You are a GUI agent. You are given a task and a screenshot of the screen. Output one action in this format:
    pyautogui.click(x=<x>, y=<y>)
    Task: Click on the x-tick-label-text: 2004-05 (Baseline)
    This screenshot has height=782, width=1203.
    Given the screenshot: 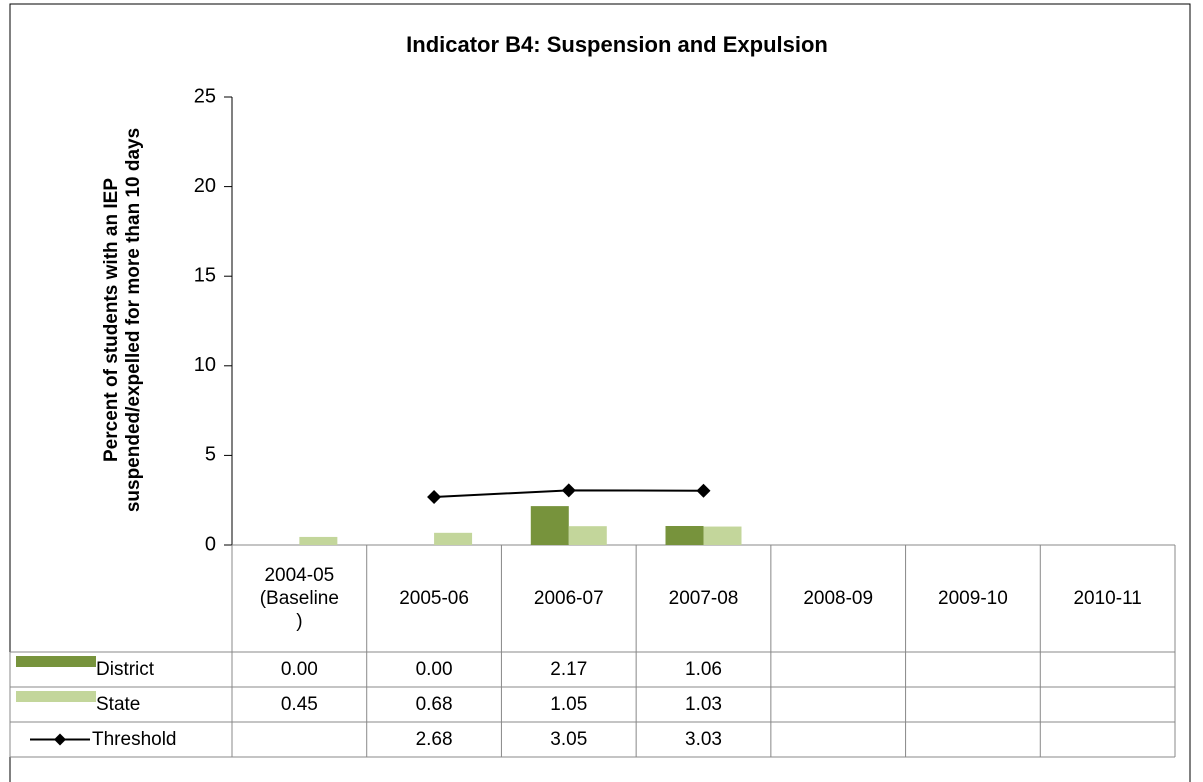 What is the action you would take?
    pyautogui.click(x=299, y=598)
    